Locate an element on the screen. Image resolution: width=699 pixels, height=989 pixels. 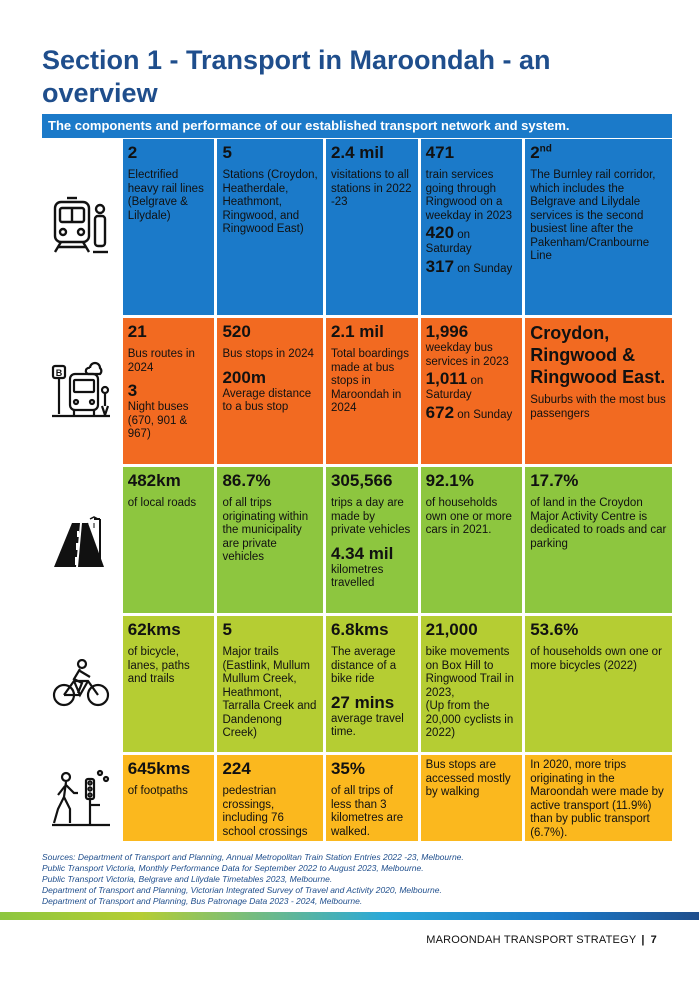
footpaths-cell: 645kms of footpaths is located at coordinates (168, 798).